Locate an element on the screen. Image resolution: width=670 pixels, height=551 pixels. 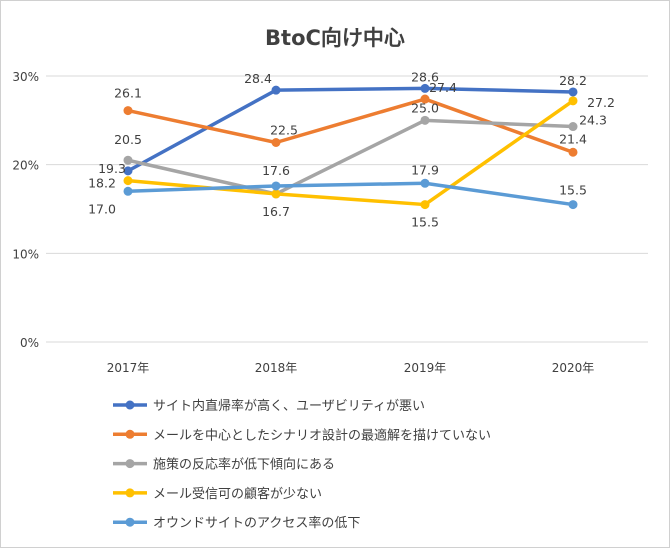
data-label: 17.0 is located at coordinates (102, 208).